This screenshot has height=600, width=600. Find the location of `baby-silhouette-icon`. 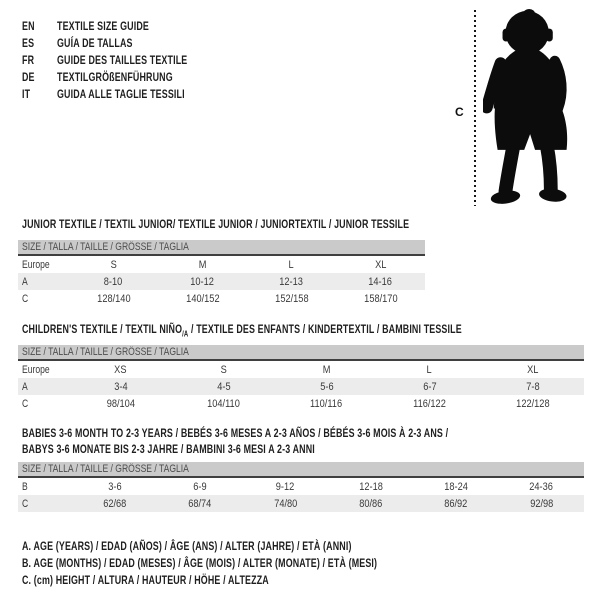

baby-silhouette-icon is located at coordinates (525, 106).